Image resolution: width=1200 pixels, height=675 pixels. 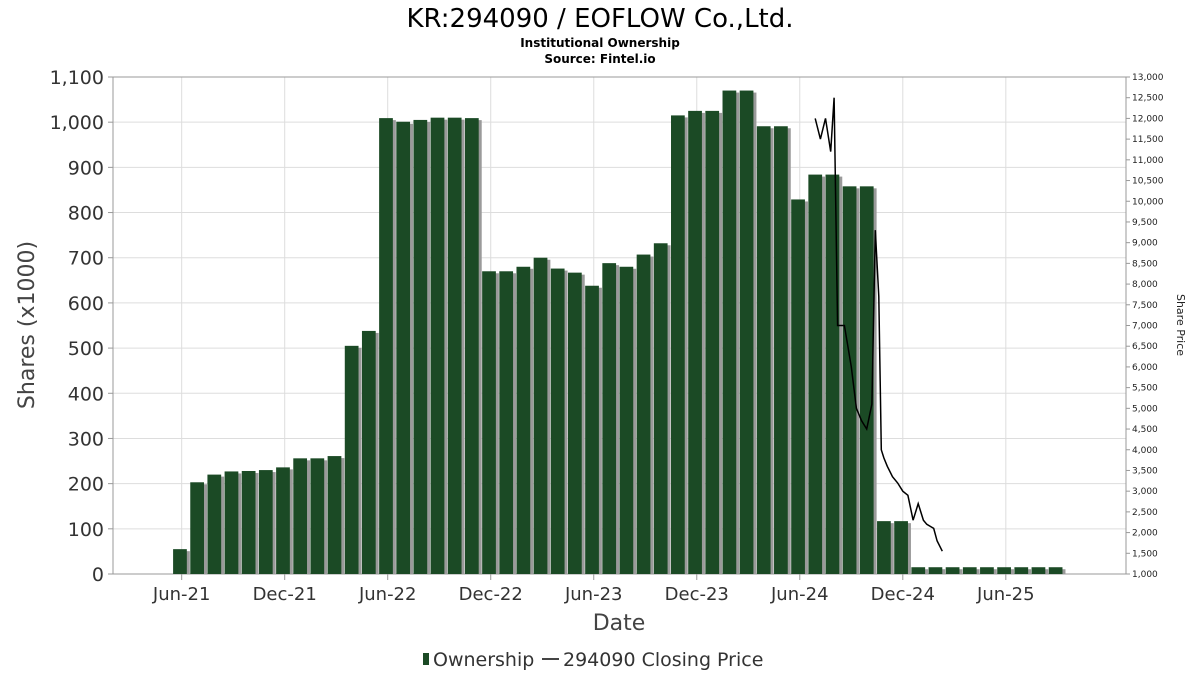 What do you see at coordinates (1145, 534) in the screenshot?
I see `y-right-tick-label: 2,000` at bounding box center [1145, 534].